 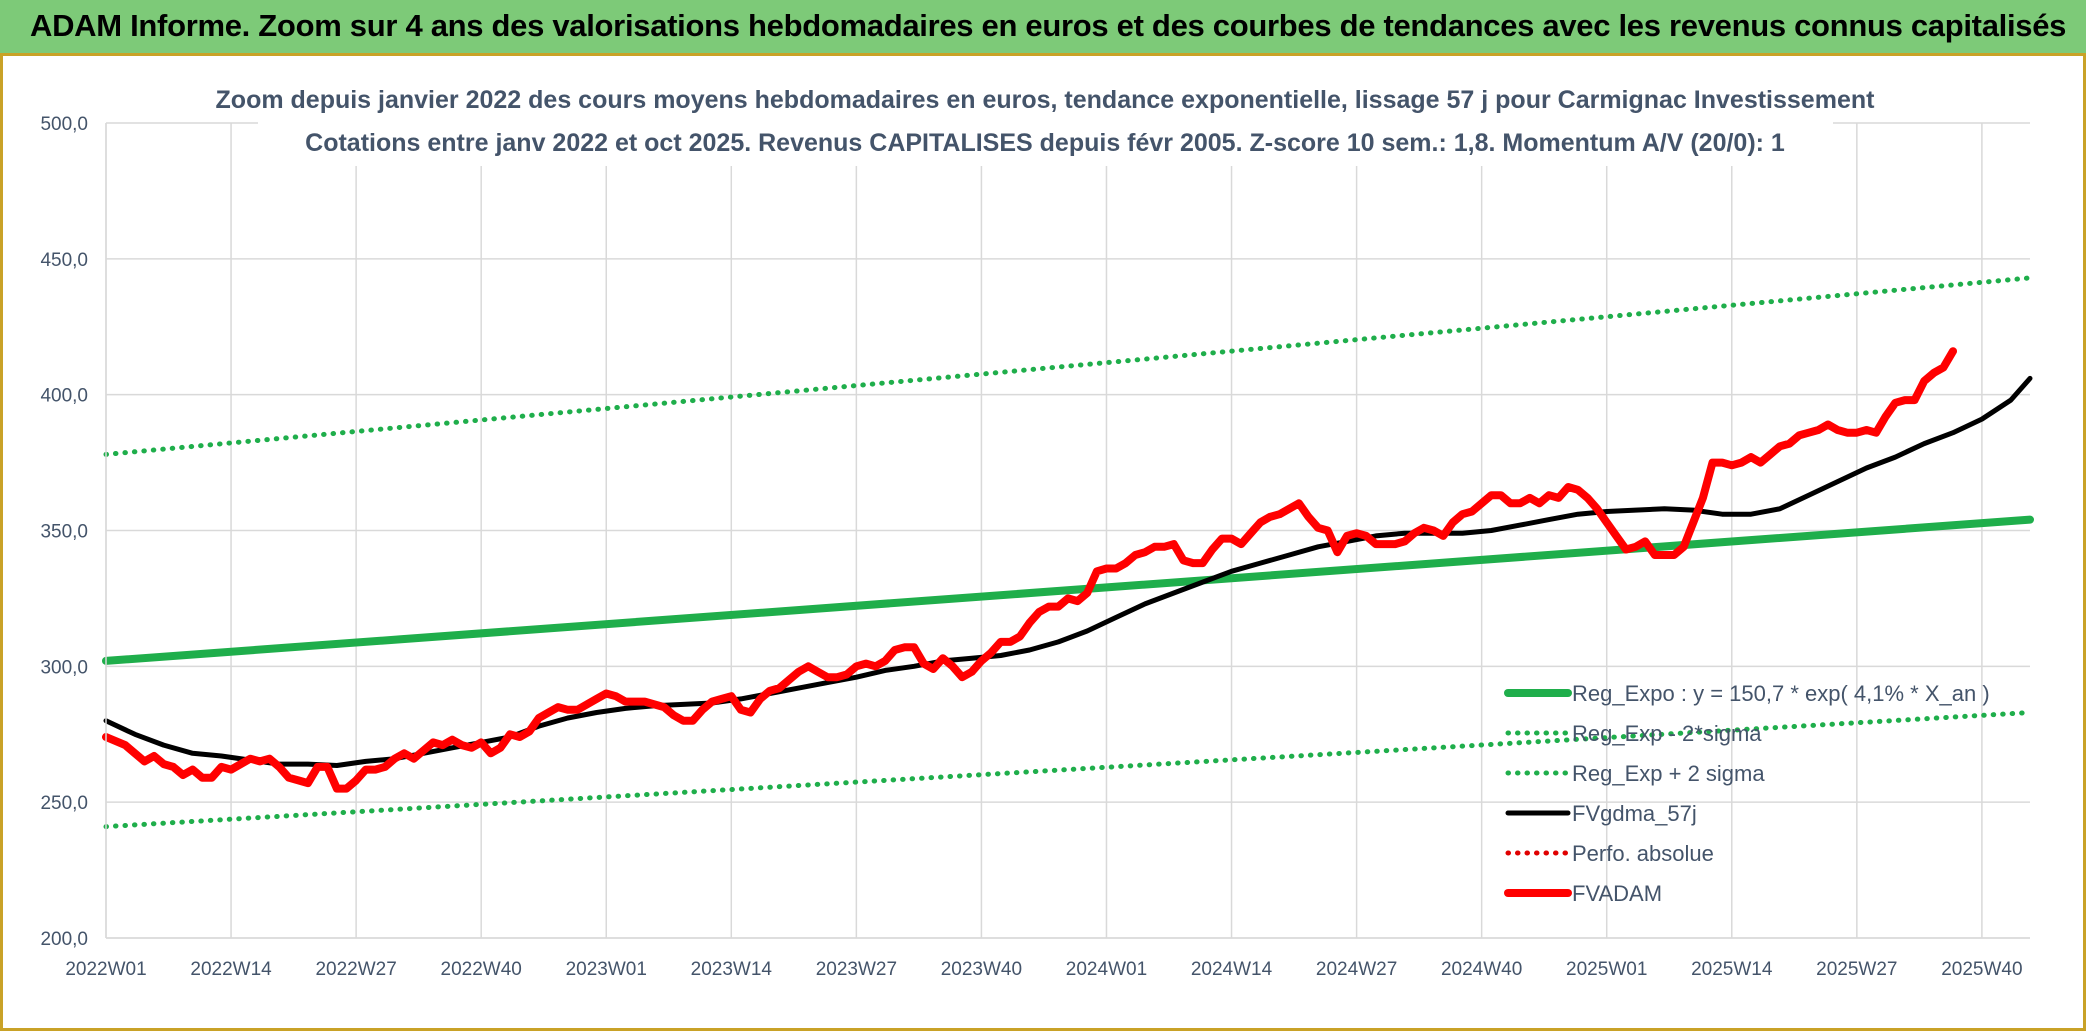 What do you see at coordinates (1481, 969) in the screenshot?
I see `x-tick-label: 2024W40` at bounding box center [1481, 969].